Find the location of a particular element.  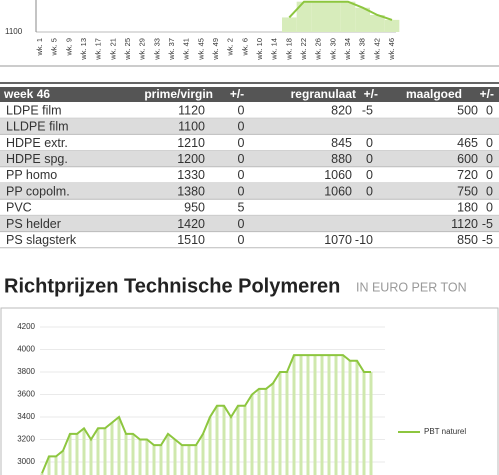

table-cell: 1210 is located at coordinates (191, 143).